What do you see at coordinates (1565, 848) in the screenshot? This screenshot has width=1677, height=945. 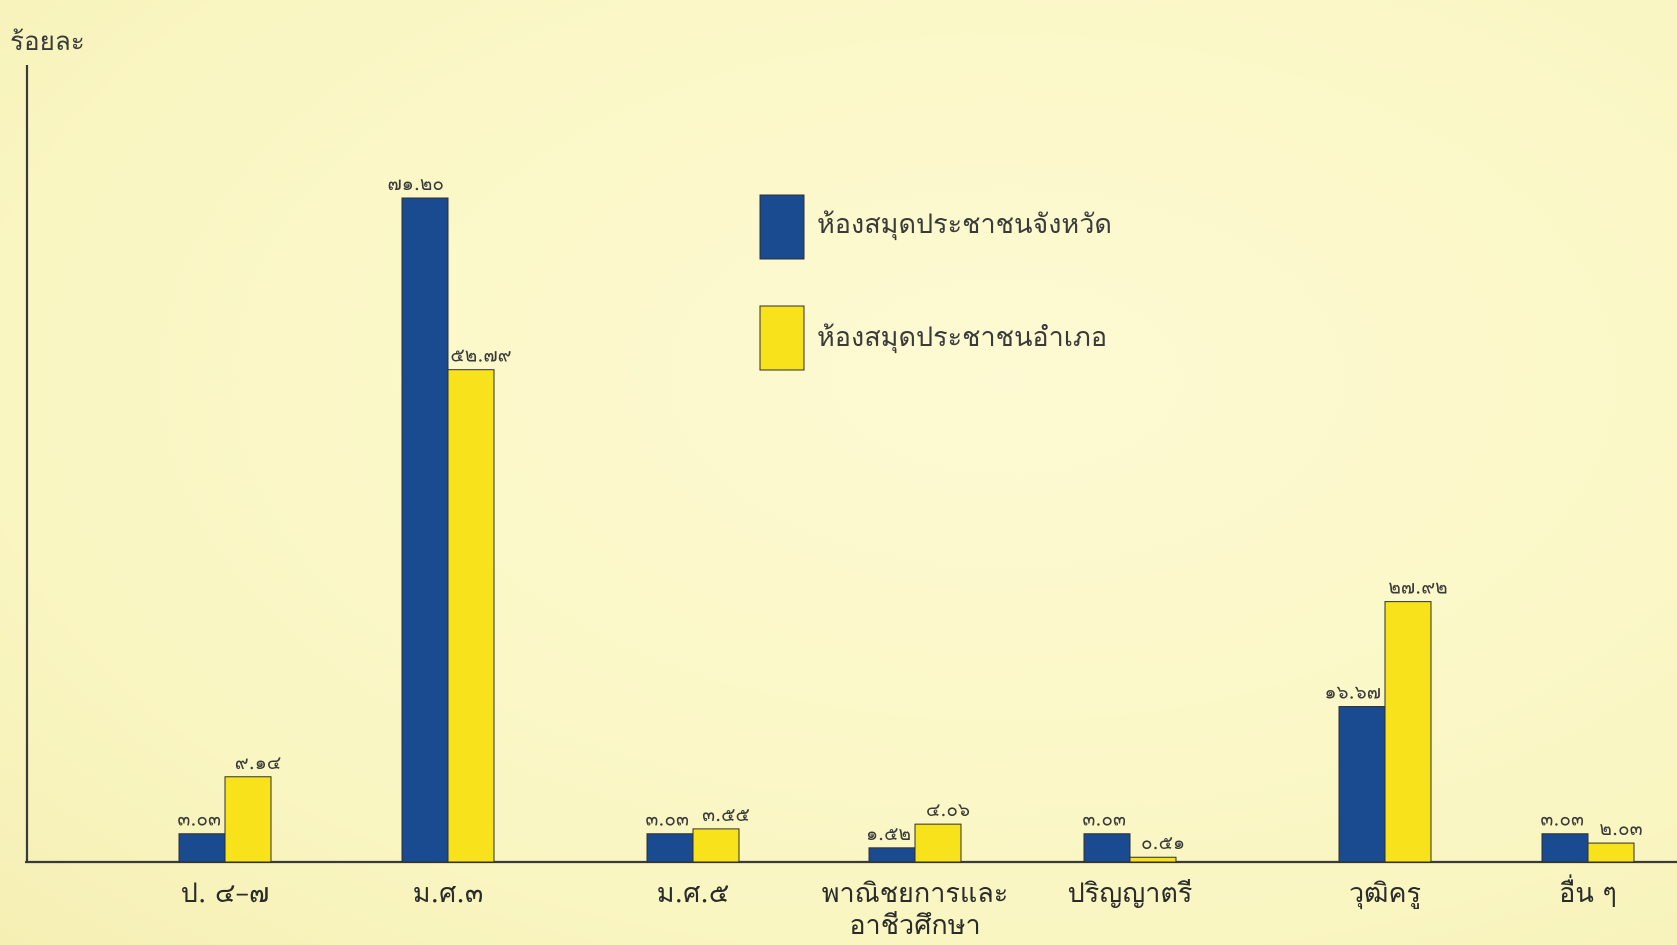 I see `bar-series1-cat7` at bounding box center [1565, 848].